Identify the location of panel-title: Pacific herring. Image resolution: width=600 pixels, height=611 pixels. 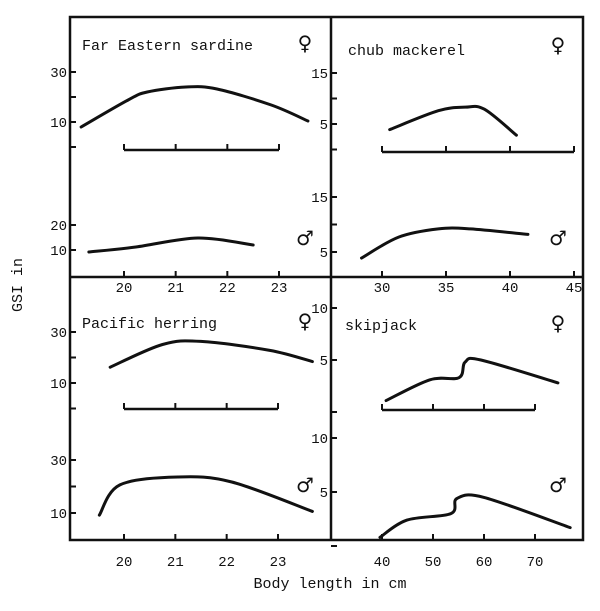
(149, 324).